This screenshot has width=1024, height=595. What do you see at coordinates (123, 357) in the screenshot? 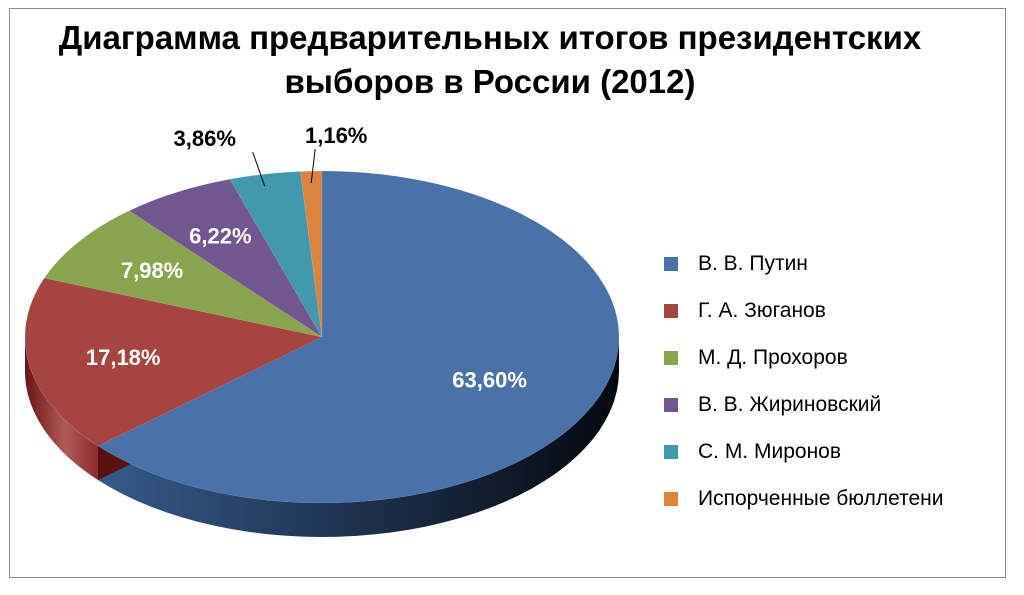
I see `data-label: 17,18%` at bounding box center [123, 357].